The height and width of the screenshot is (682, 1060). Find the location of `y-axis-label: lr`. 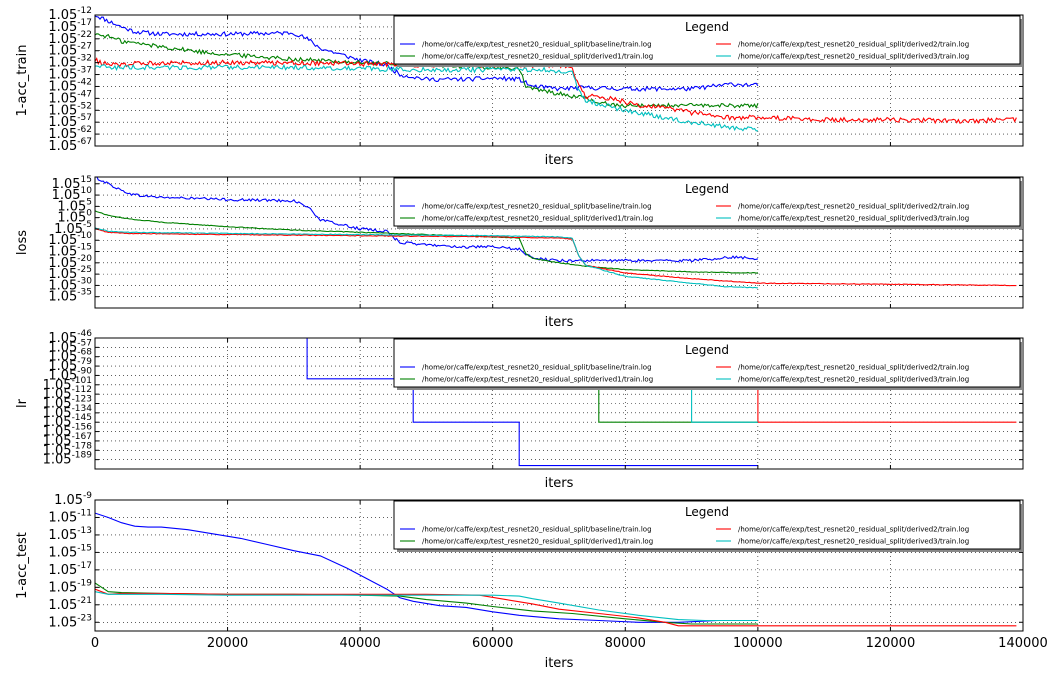

y-axis-label: lr is located at coordinates (22, 403).